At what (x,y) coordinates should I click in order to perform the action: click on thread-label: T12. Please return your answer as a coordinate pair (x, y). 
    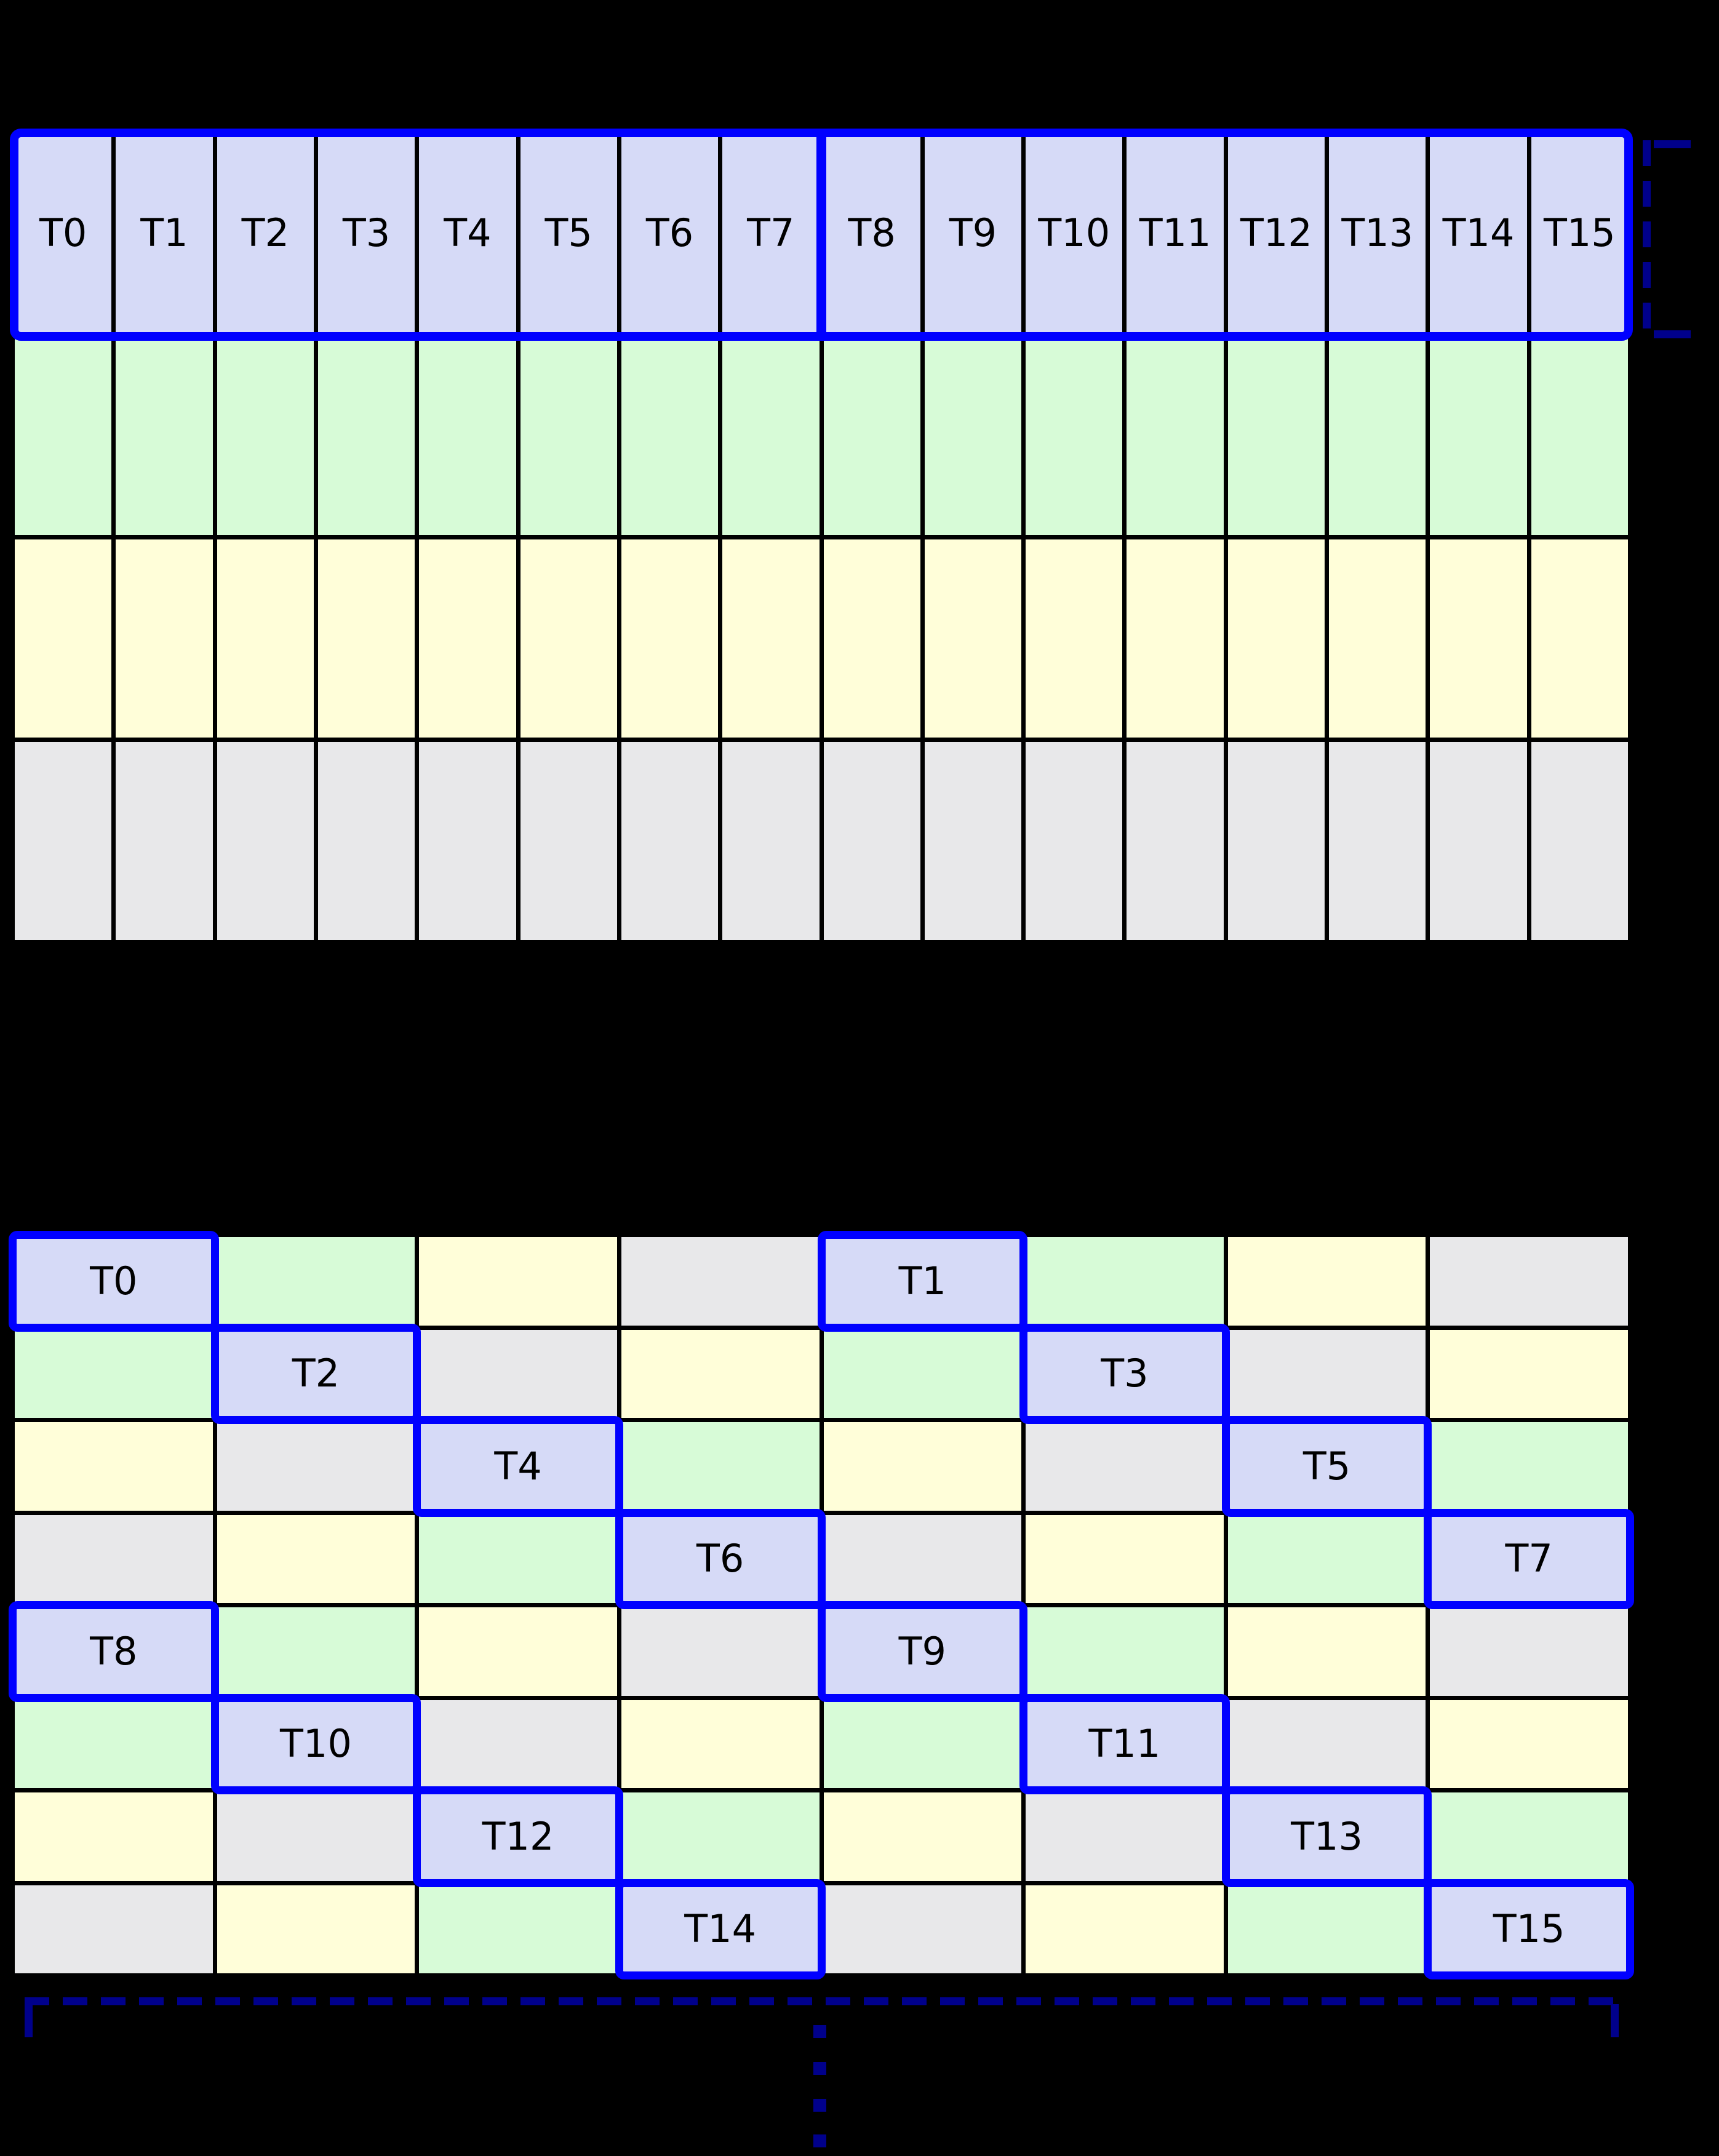
    Looking at the image, I should click on (518, 1836).